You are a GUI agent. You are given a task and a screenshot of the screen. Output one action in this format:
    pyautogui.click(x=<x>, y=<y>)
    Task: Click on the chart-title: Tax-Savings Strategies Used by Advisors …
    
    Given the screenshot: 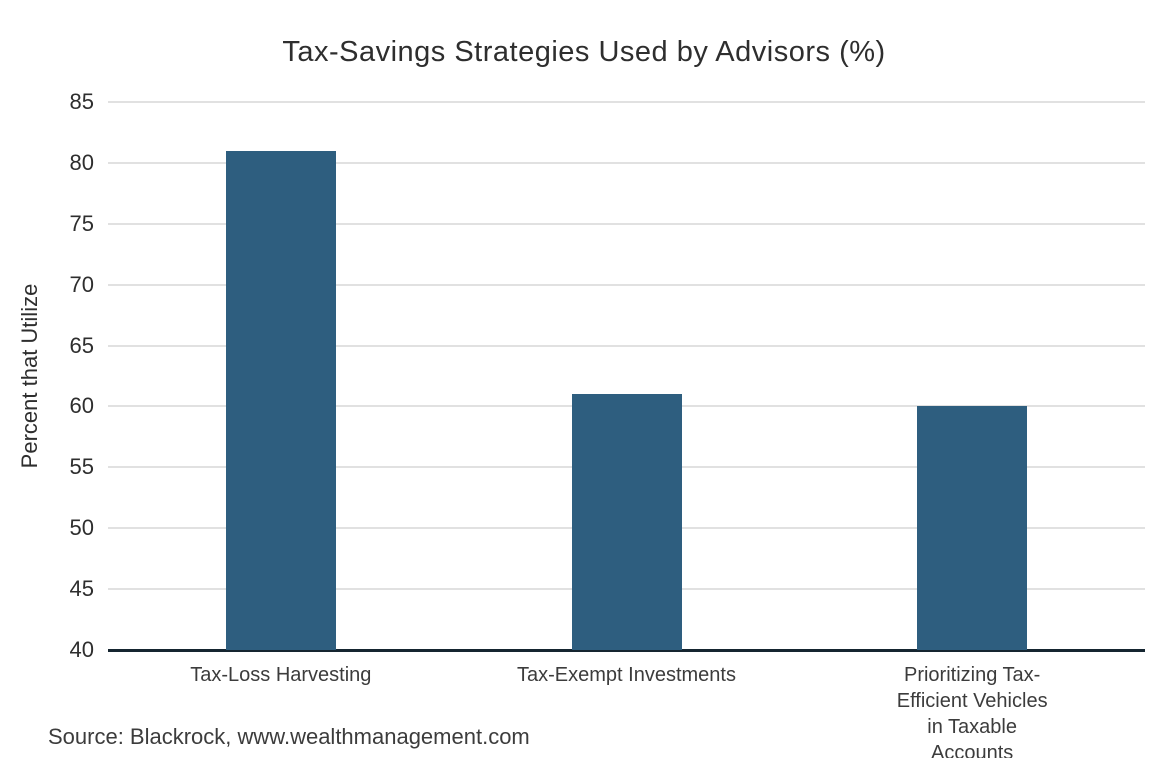 What is the action you would take?
    pyautogui.click(x=584, y=52)
    